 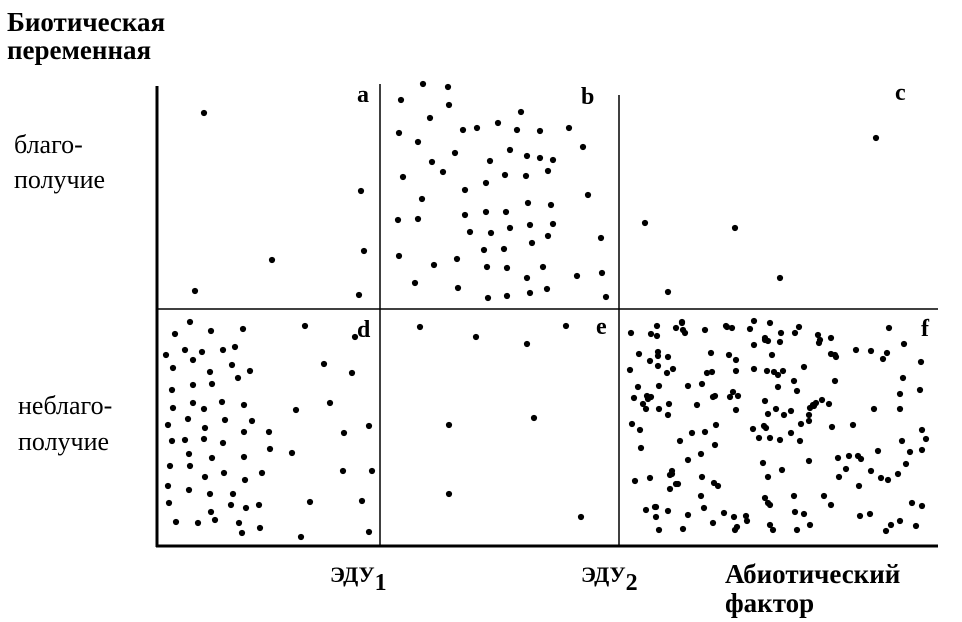 What do you see at coordinates (769, 603) in the screenshot?
I see `x-axis-title-line-2: фактор` at bounding box center [769, 603].